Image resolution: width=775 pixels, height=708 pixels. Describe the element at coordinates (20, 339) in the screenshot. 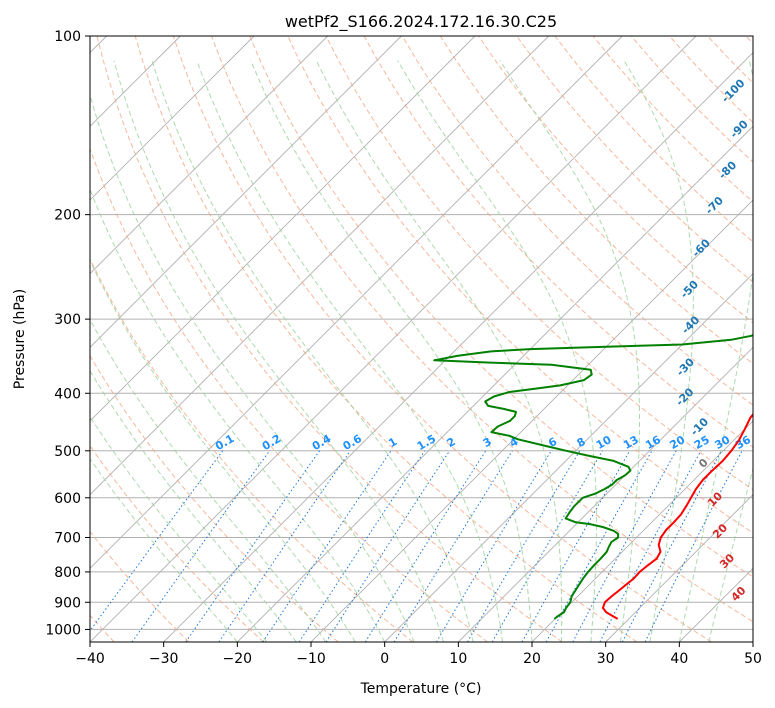

I see `y-axis-label: Pressure (hPa)` at that location.